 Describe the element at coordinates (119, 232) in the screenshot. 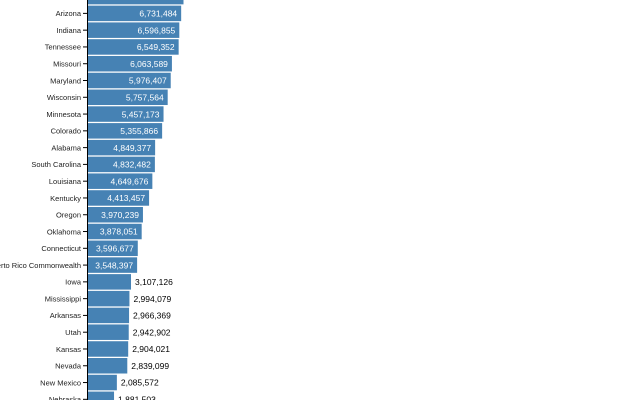

I see `data-label: 3,878,051` at that location.